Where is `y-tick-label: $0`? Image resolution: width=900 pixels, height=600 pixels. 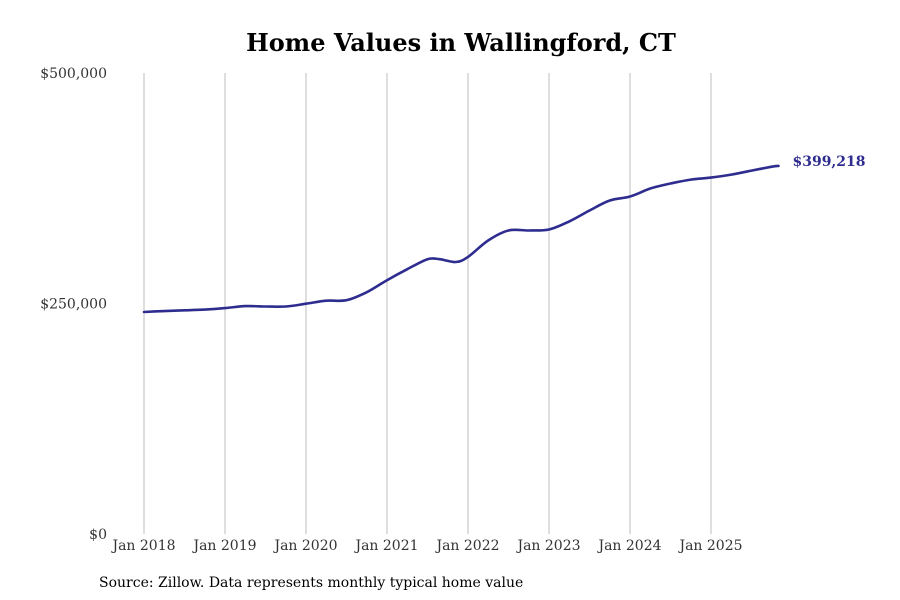
y-tick-label: $0 is located at coordinates (98, 535).